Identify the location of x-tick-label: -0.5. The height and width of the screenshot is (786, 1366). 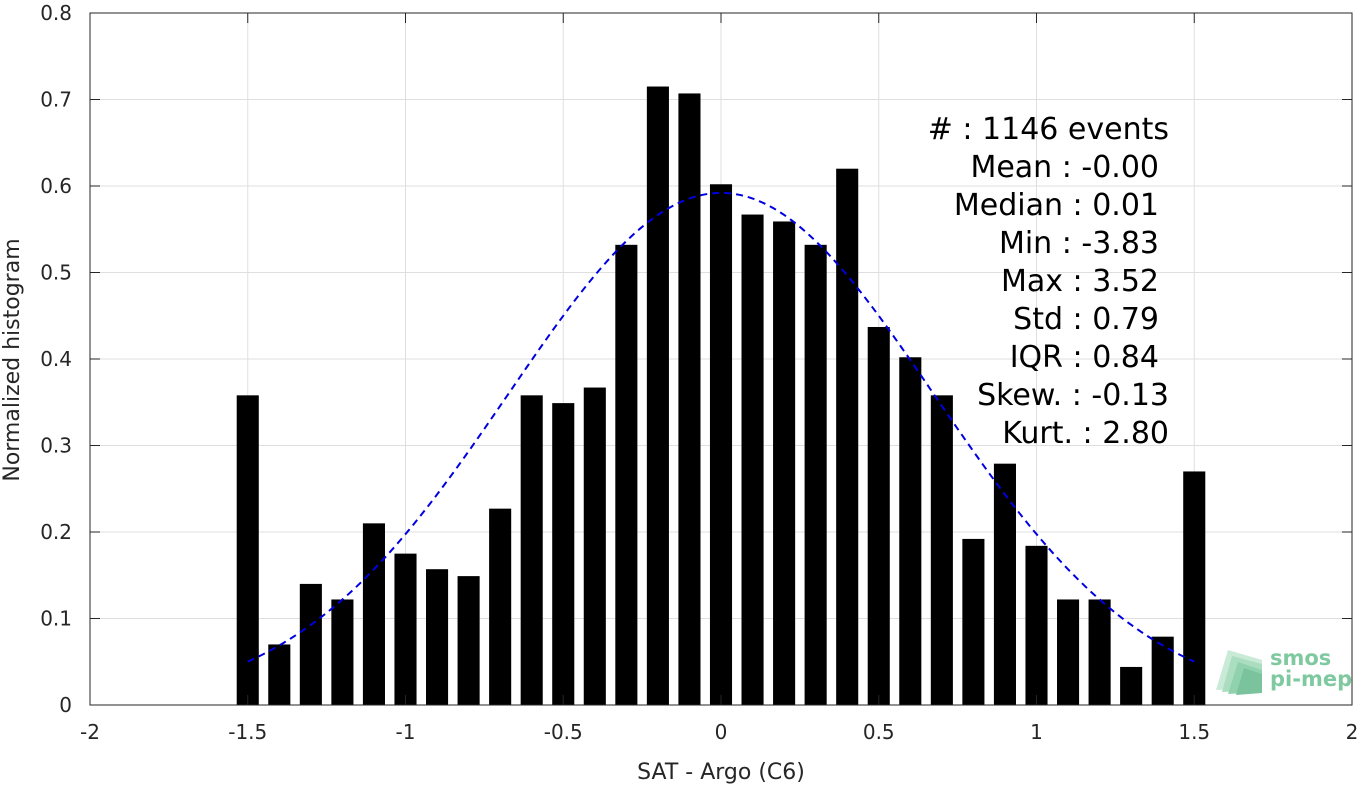
(563, 732).